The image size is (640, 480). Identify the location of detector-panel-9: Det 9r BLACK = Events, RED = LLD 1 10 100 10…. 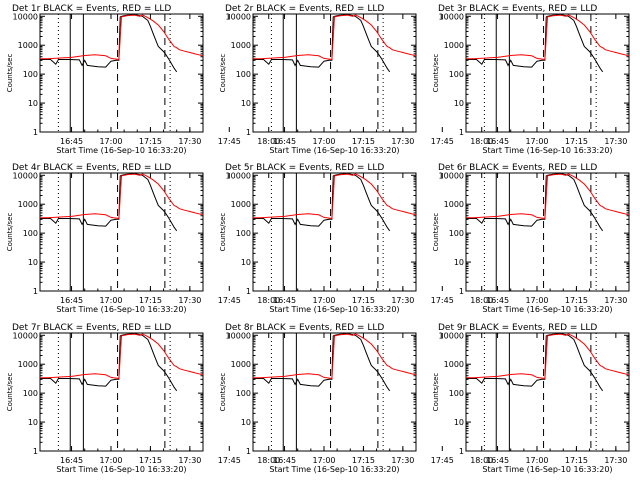
(531, 398).